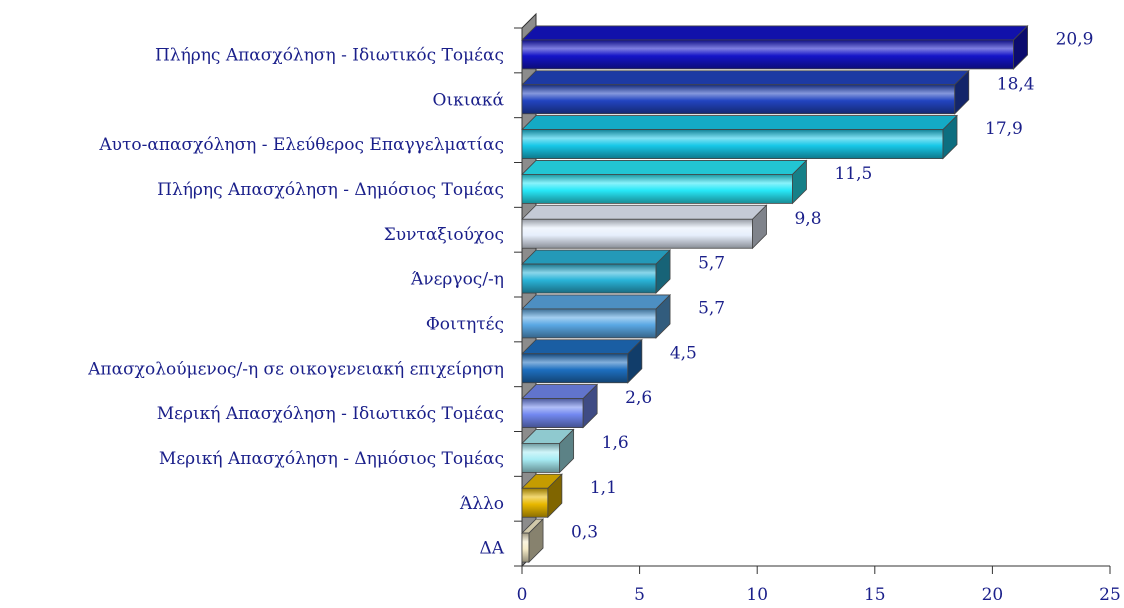  I want to click on x-tick-label: 20, so click(993, 595).